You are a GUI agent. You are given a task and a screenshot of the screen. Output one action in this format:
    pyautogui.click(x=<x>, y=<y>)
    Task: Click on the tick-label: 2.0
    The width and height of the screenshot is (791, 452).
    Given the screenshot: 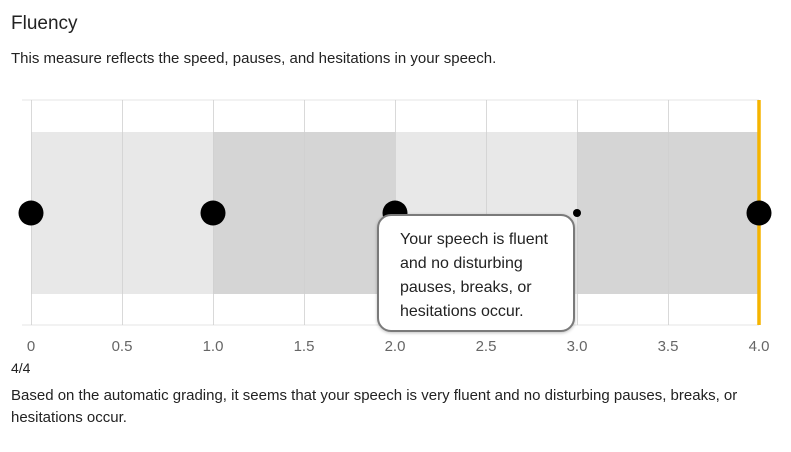 What is the action you would take?
    pyautogui.click(x=395, y=346)
    